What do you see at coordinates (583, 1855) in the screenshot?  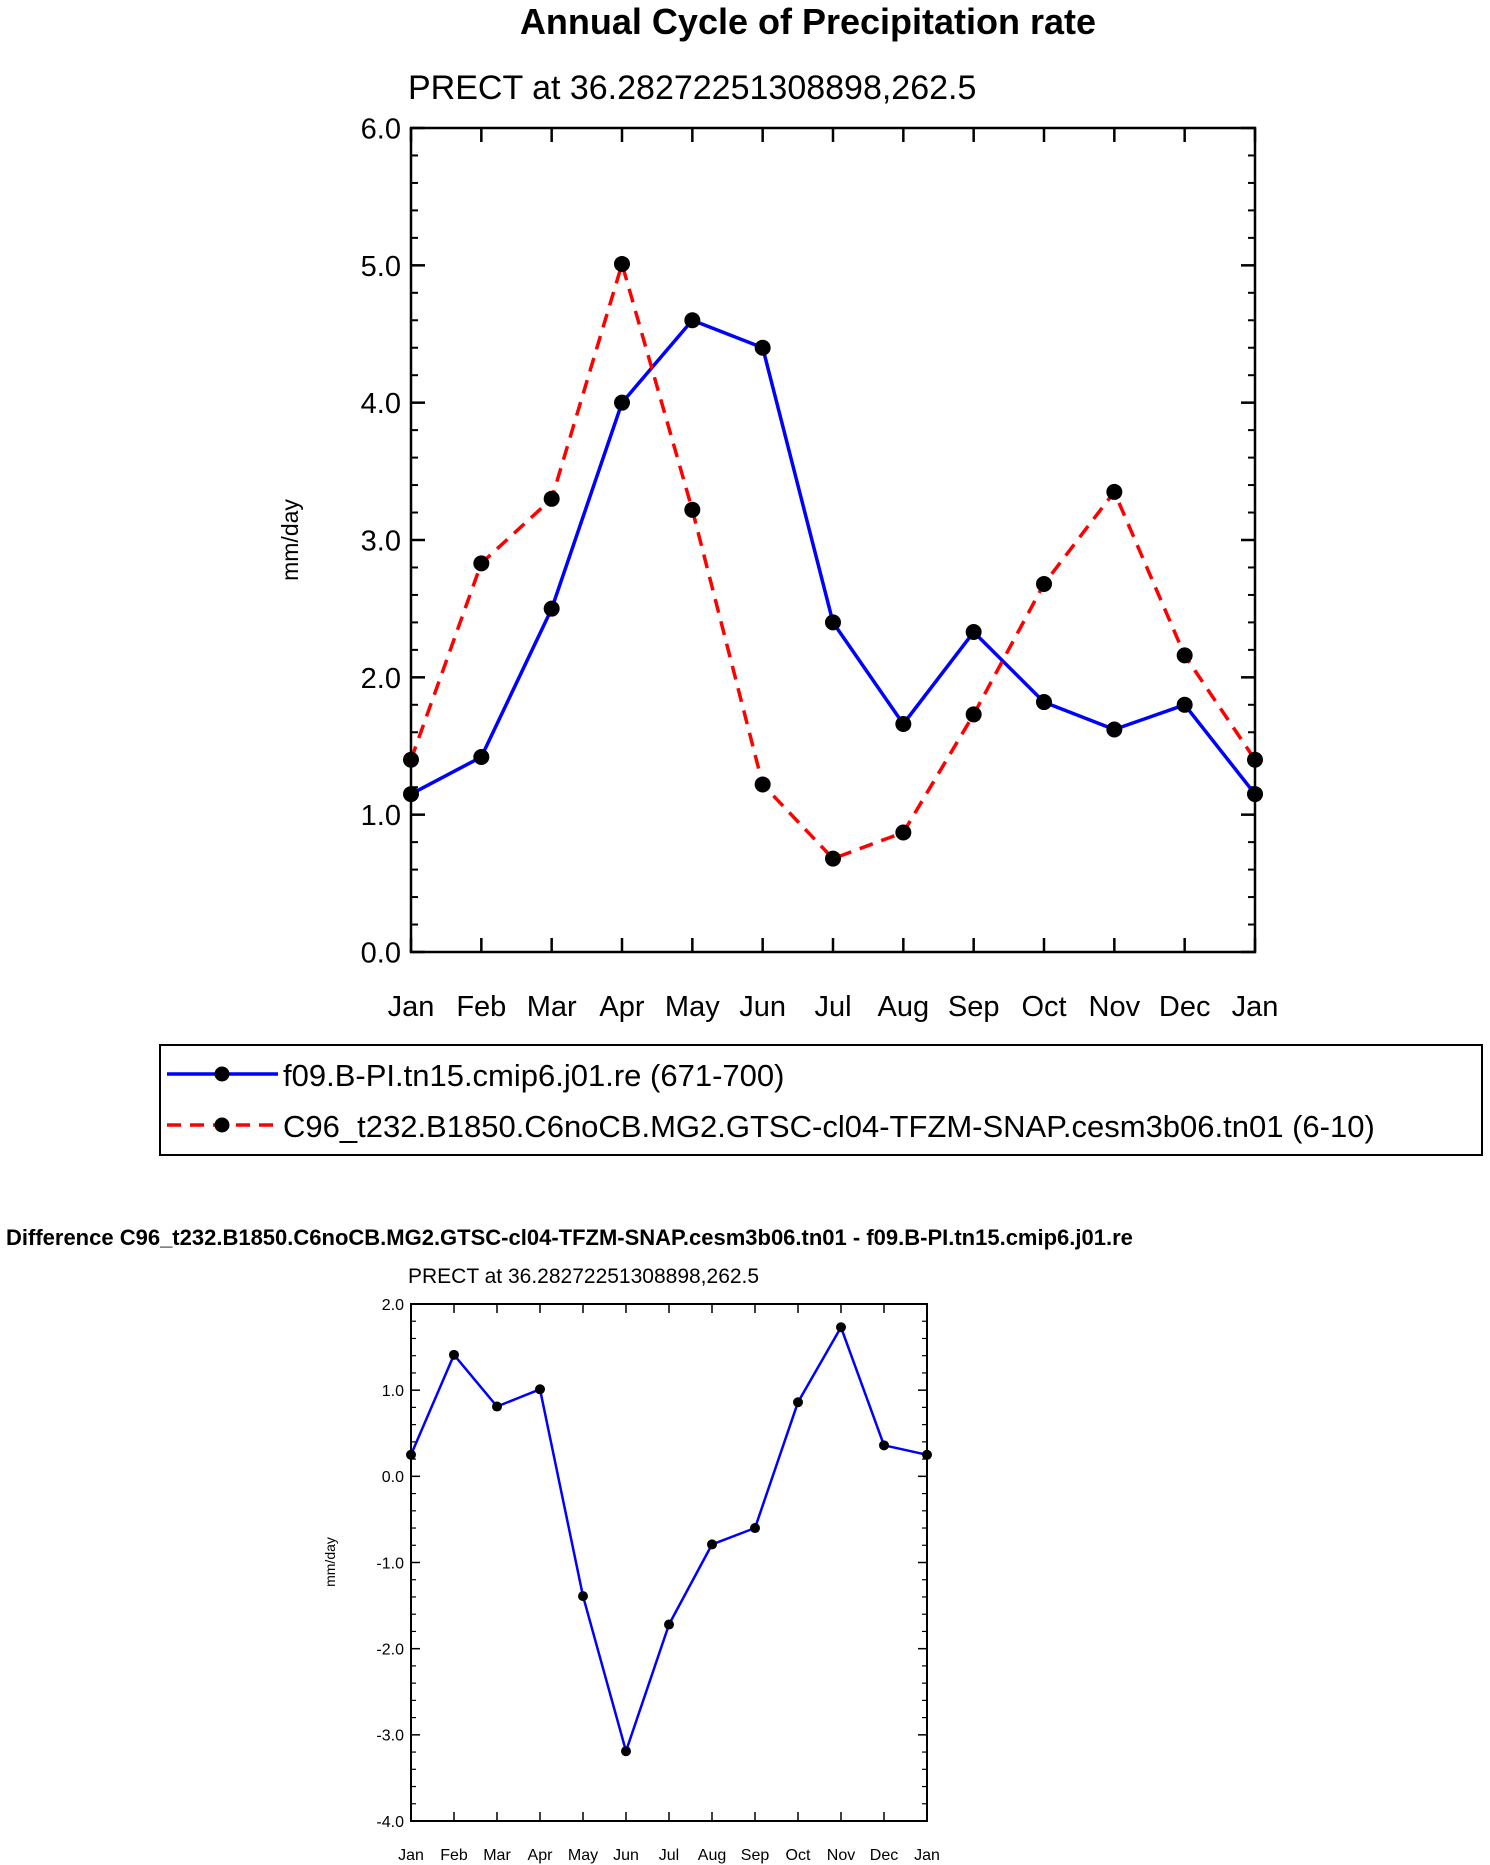 I see `diff-xtick-label: May` at bounding box center [583, 1855].